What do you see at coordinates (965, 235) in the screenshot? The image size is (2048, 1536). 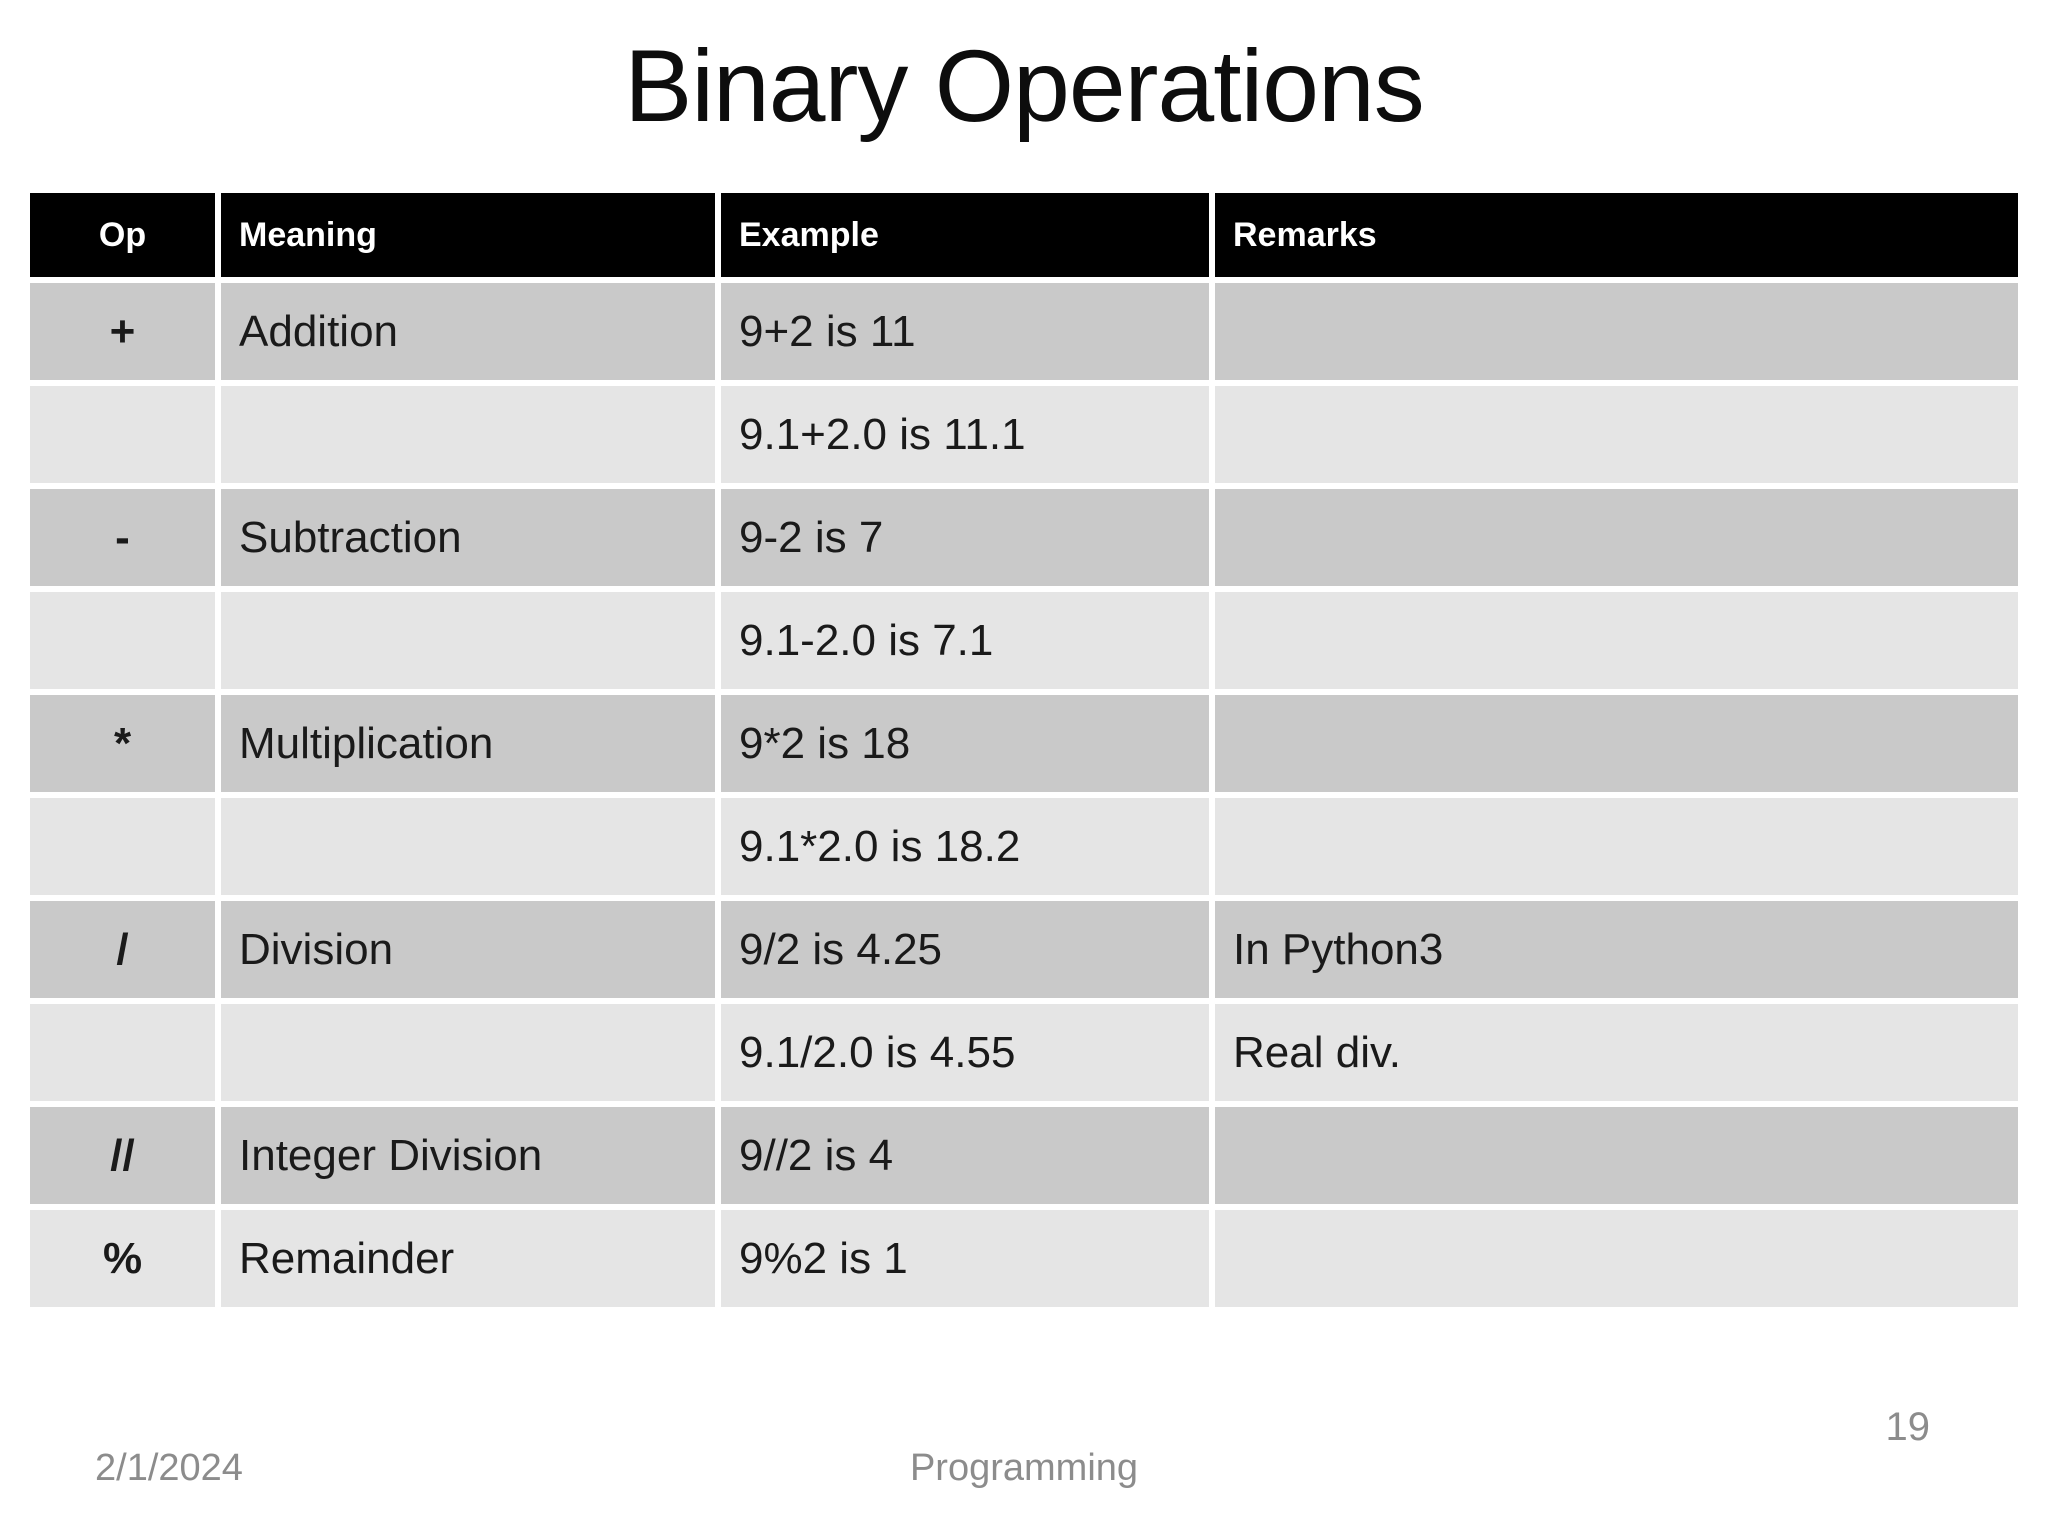 I see `column-header-example: Example` at bounding box center [965, 235].